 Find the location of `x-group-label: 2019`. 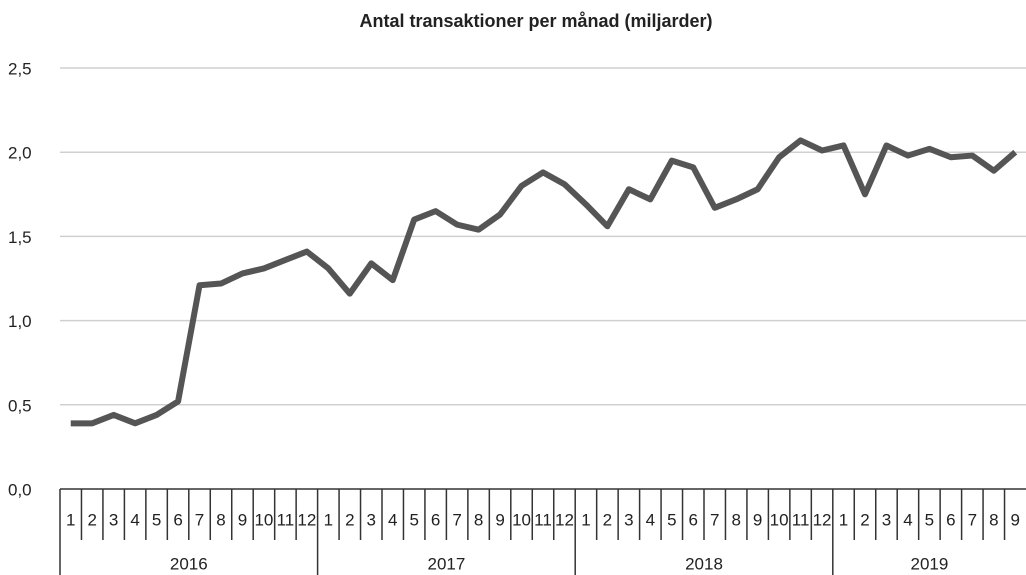

x-group-label: 2019 is located at coordinates (929, 563).